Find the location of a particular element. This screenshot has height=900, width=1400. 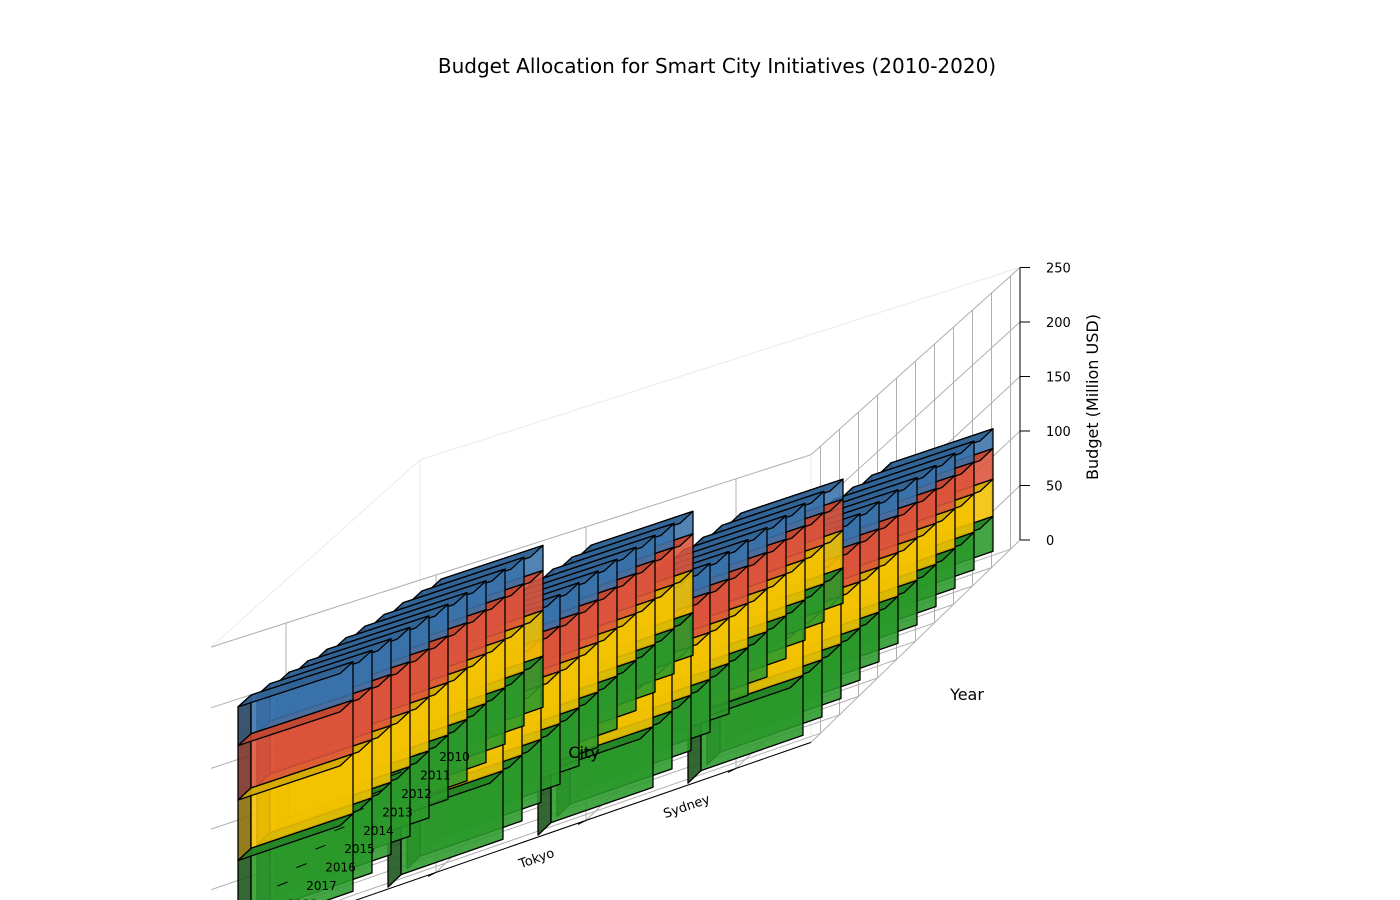

year-tick-label: 2018 is located at coordinates (302, 898).